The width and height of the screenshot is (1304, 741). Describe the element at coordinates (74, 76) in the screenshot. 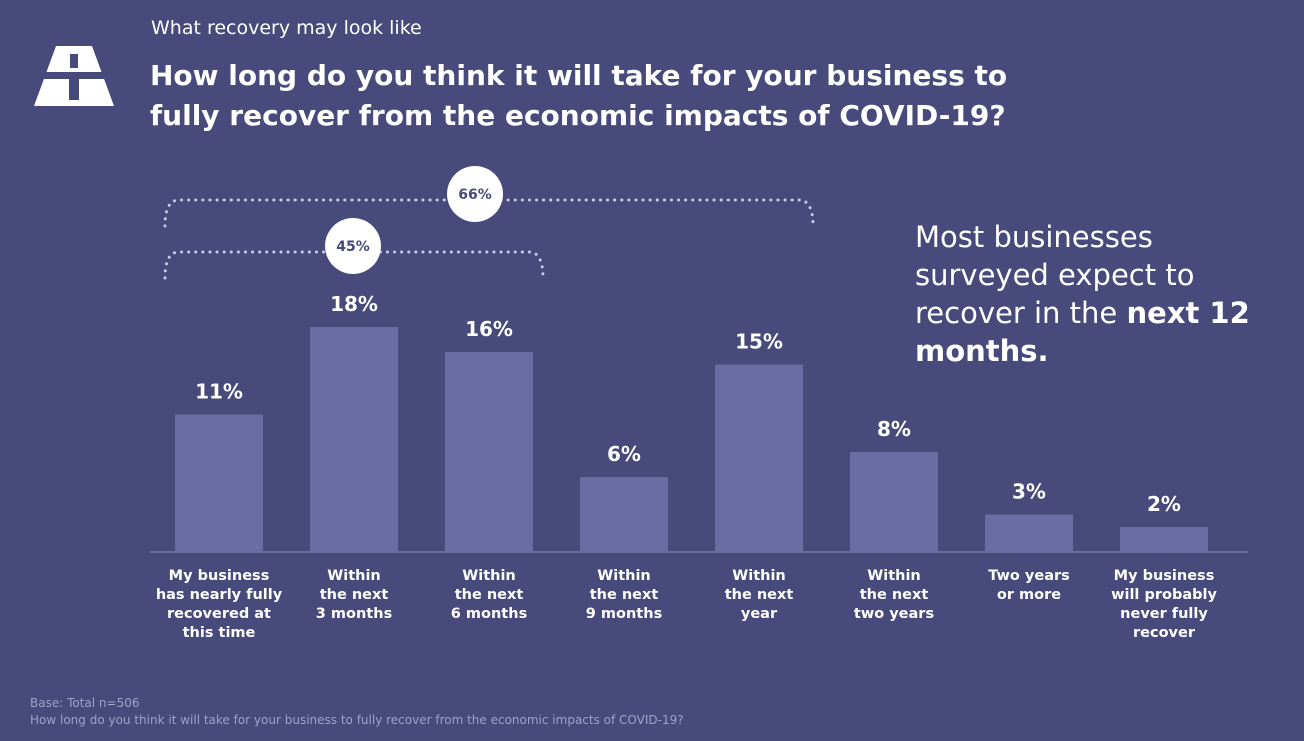

I see `road-icon` at that location.